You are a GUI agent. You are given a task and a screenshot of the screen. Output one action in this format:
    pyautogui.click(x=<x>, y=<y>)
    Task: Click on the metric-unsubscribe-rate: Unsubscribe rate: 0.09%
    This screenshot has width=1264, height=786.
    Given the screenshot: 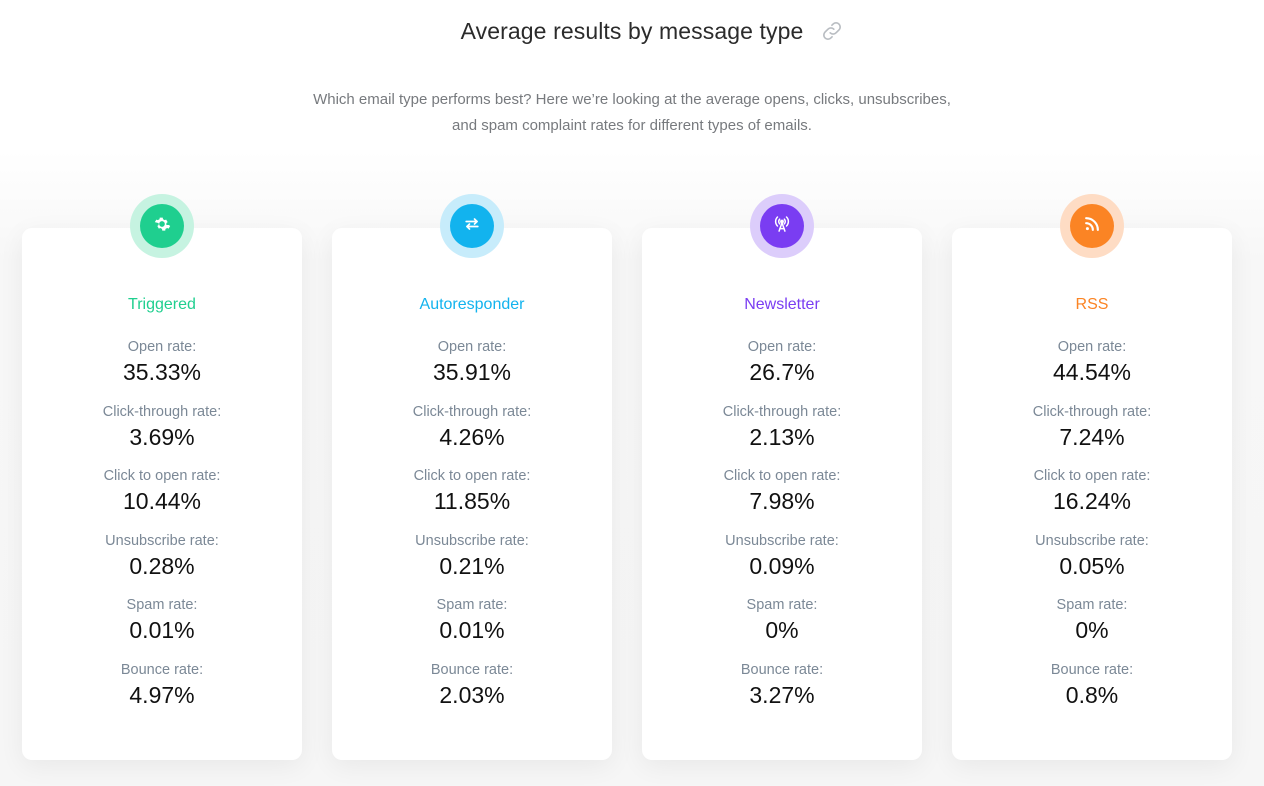 What is the action you would take?
    pyautogui.click(x=782, y=564)
    